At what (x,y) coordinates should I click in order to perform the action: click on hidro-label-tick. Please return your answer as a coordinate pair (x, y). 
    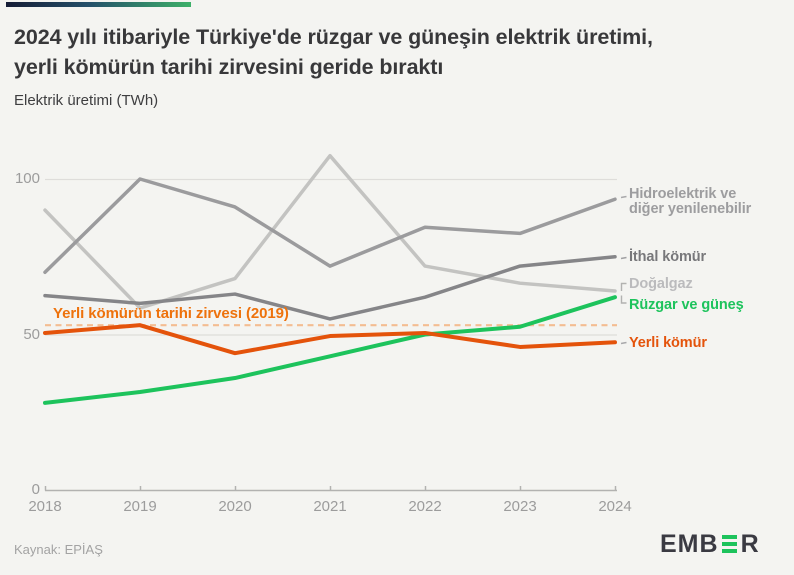
    Looking at the image, I should click on (623, 197).